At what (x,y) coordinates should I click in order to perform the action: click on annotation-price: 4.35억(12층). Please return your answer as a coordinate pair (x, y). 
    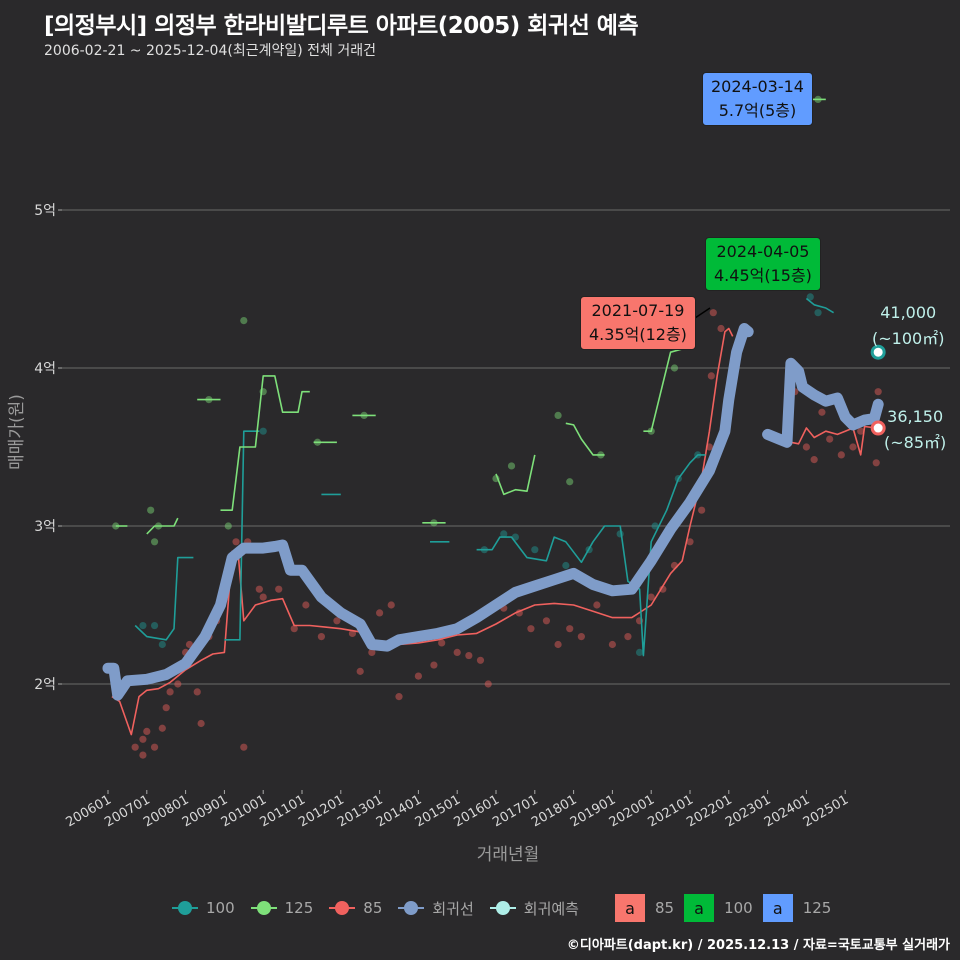
    Looking at the image, I should click on (638, 334).